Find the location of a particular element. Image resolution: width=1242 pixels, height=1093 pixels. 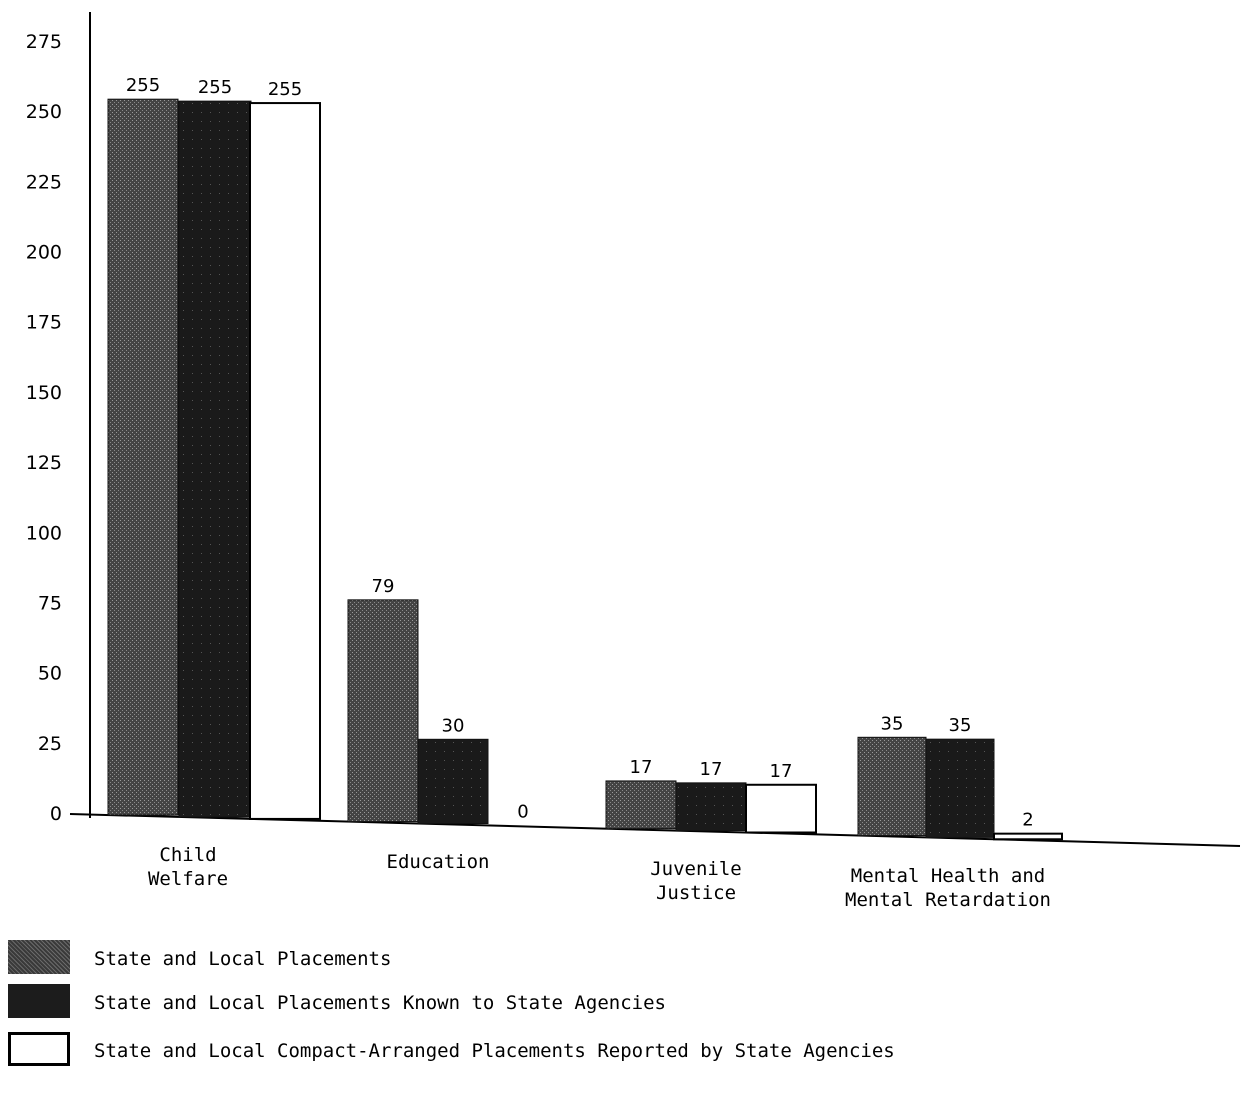

data-label: 2 is located at coordinates (1027, 820).